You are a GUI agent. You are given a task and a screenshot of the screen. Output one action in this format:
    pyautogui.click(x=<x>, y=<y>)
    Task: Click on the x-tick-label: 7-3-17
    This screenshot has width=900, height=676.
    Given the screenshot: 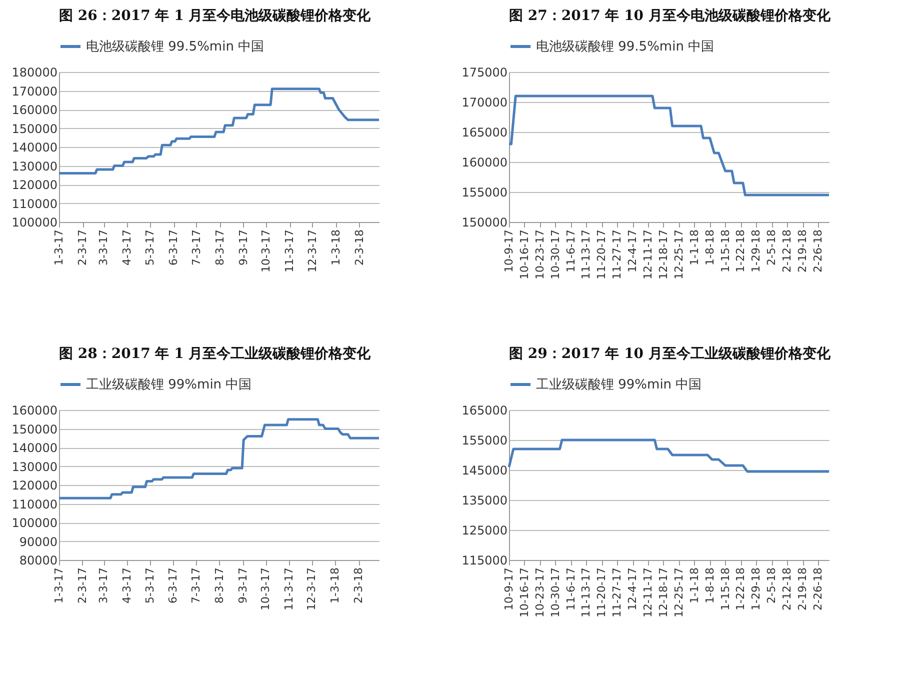 What is the action you would take?
    pyautogui.click(x=196, y=248)
    